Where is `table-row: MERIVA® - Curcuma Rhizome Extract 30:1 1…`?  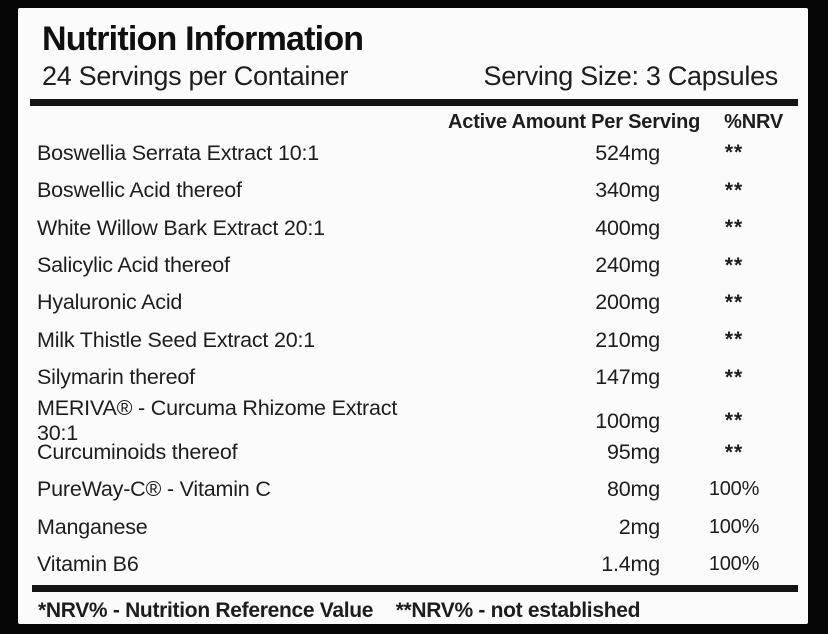
table-row: MERIVA® - Curcuma Rhizome Extract 30:1 1… is located at coordinates (413, 420).